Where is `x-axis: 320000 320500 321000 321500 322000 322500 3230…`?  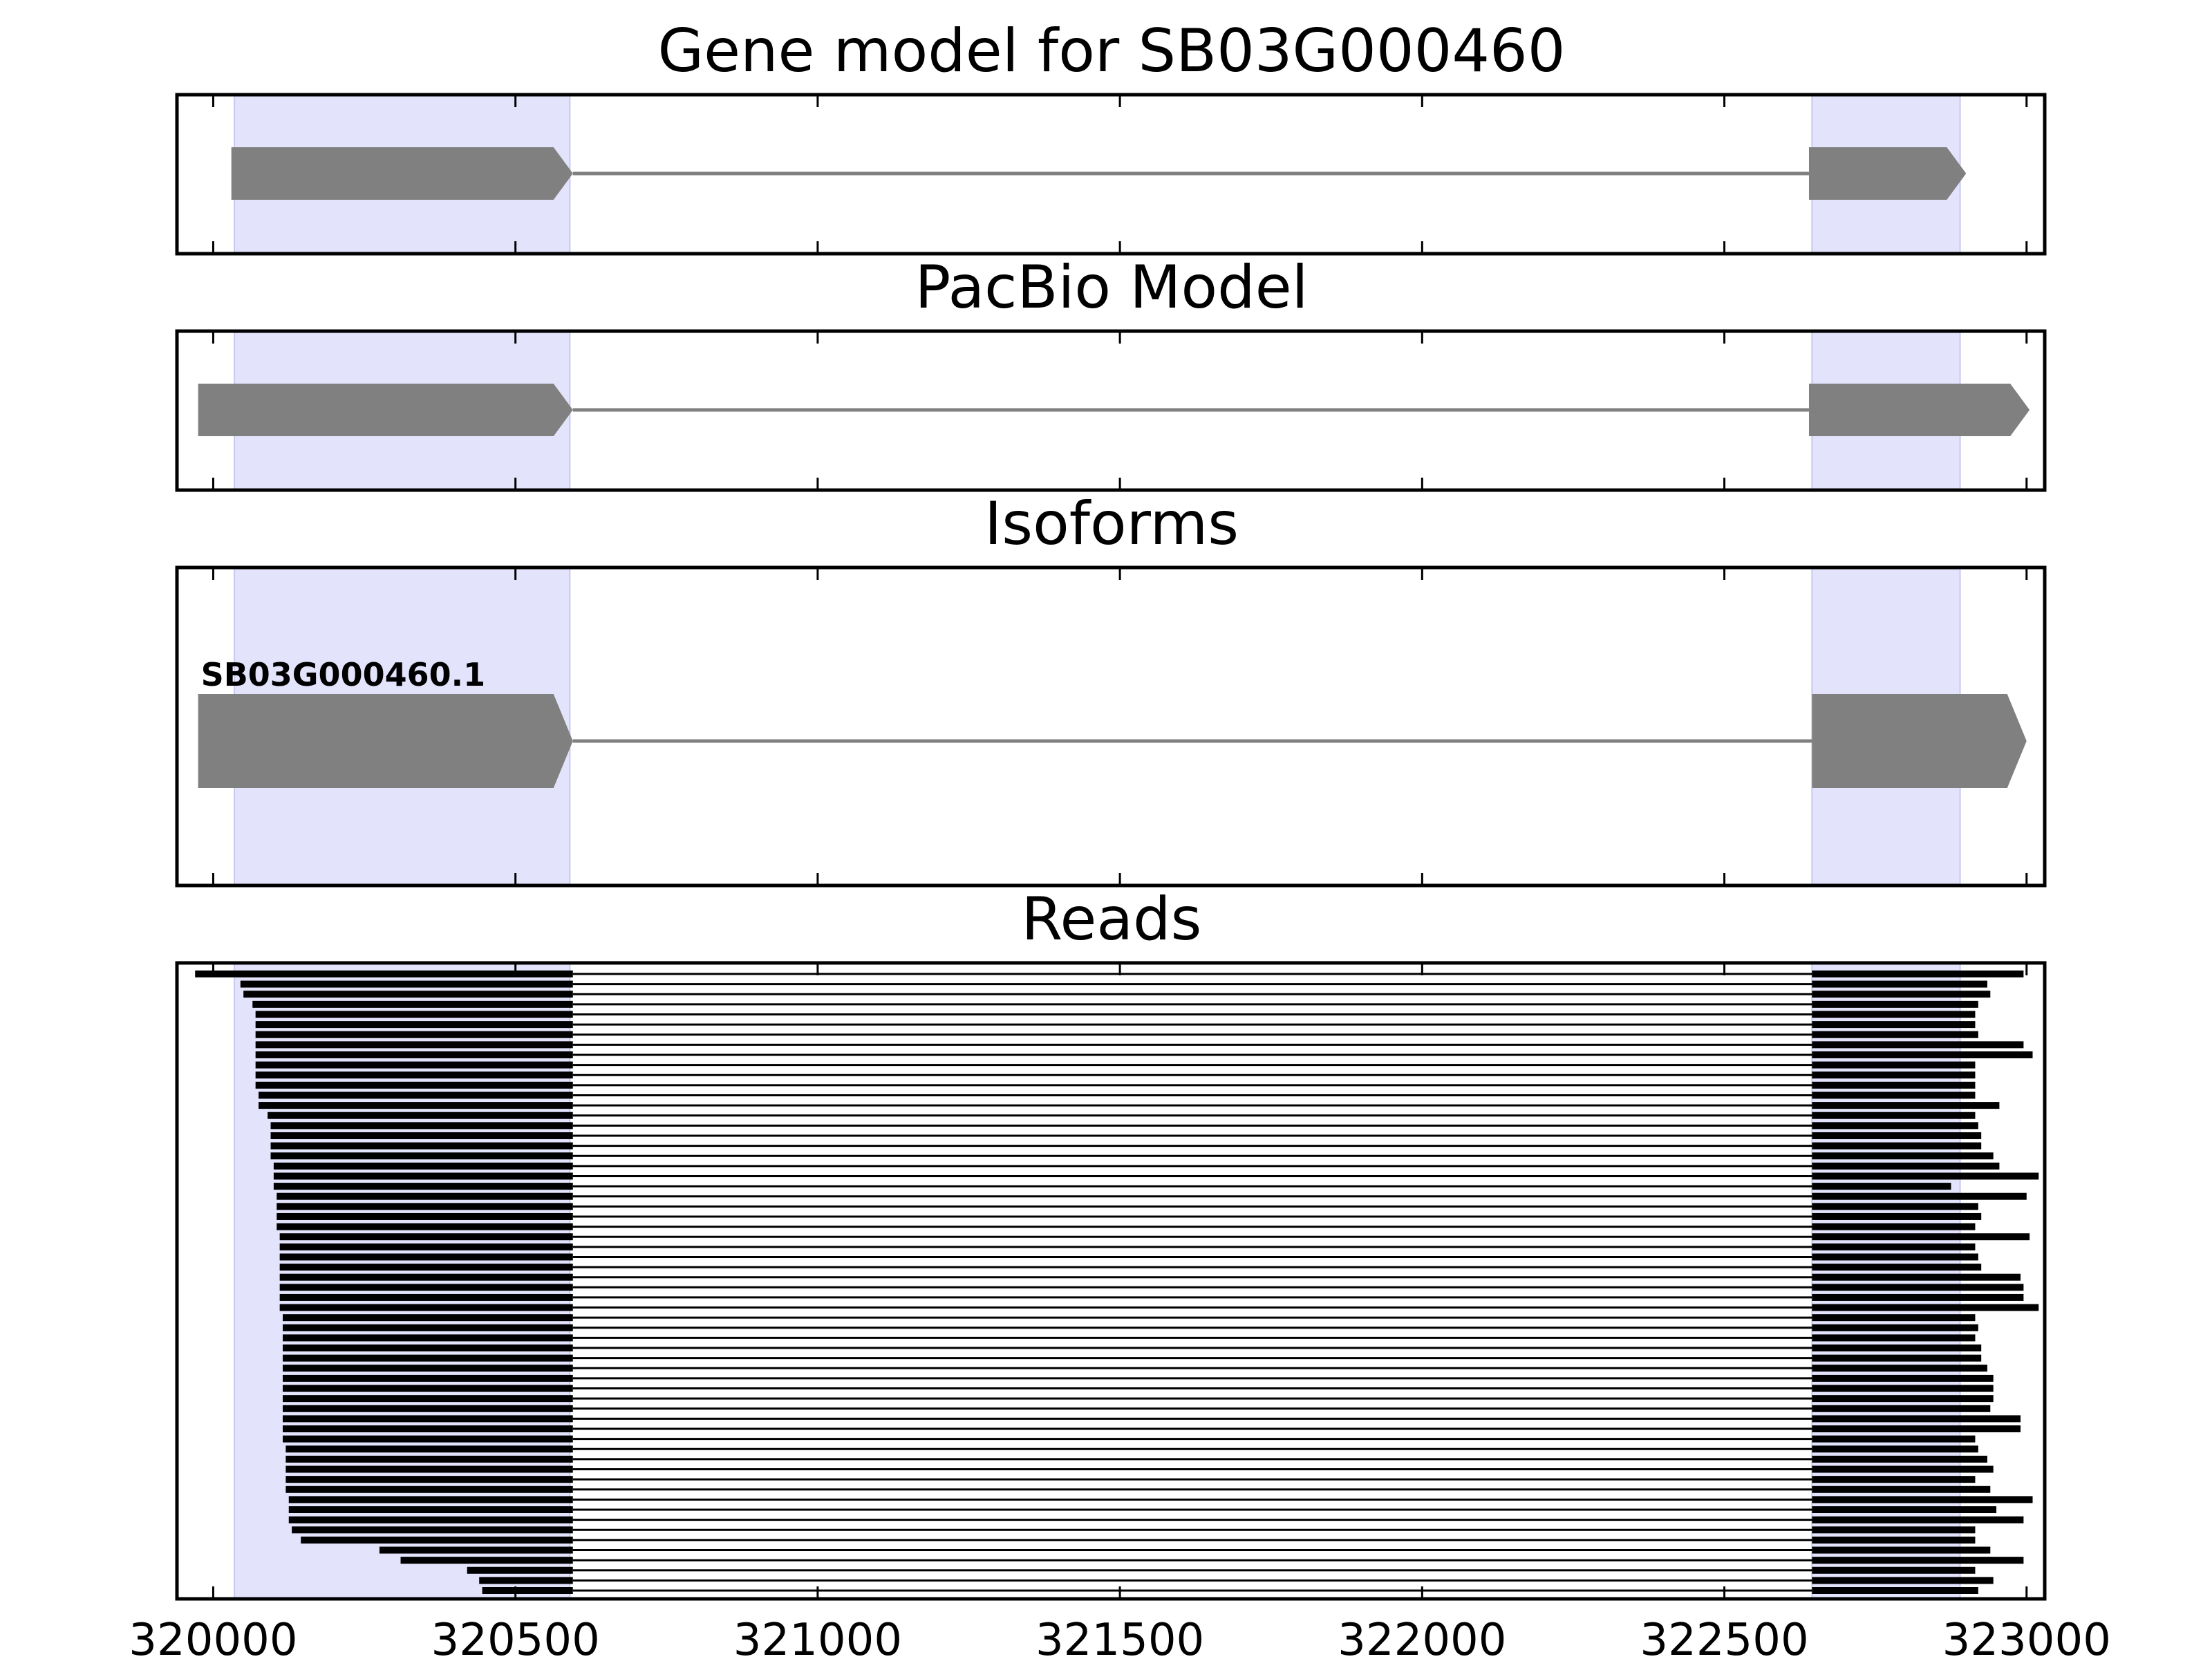 x-axis: 320000 320500 321000 321500 322000 322500 3230… is located at coordinates (1120, 1637).